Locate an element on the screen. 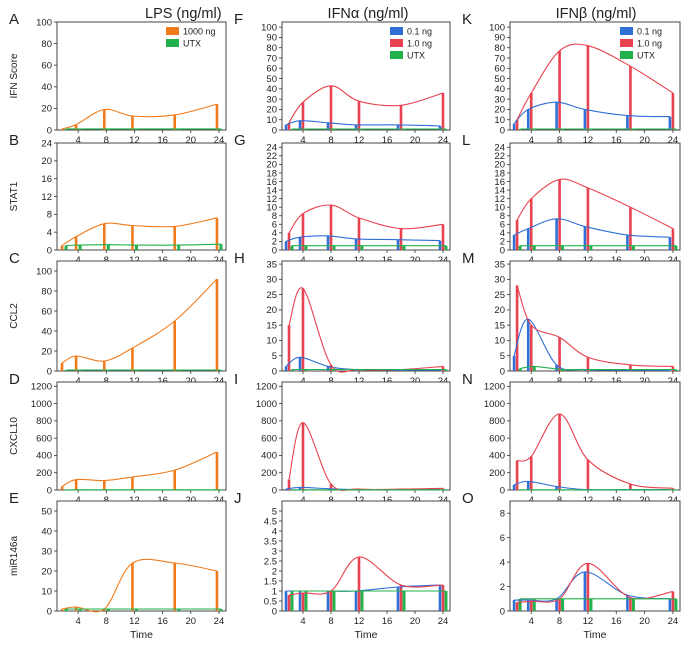  legend-entry: 1.0 ng is located at coordinates (649, 44).